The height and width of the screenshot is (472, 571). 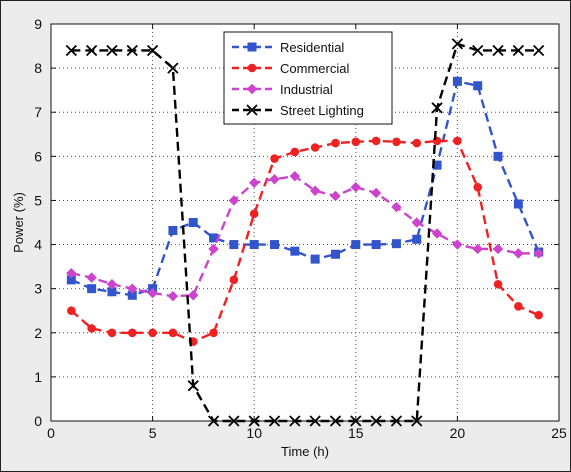 What do you see at coordinates (458, 433) in the screenshot?
I see `x-tick-label: 20` at bounding box center [458, 433].